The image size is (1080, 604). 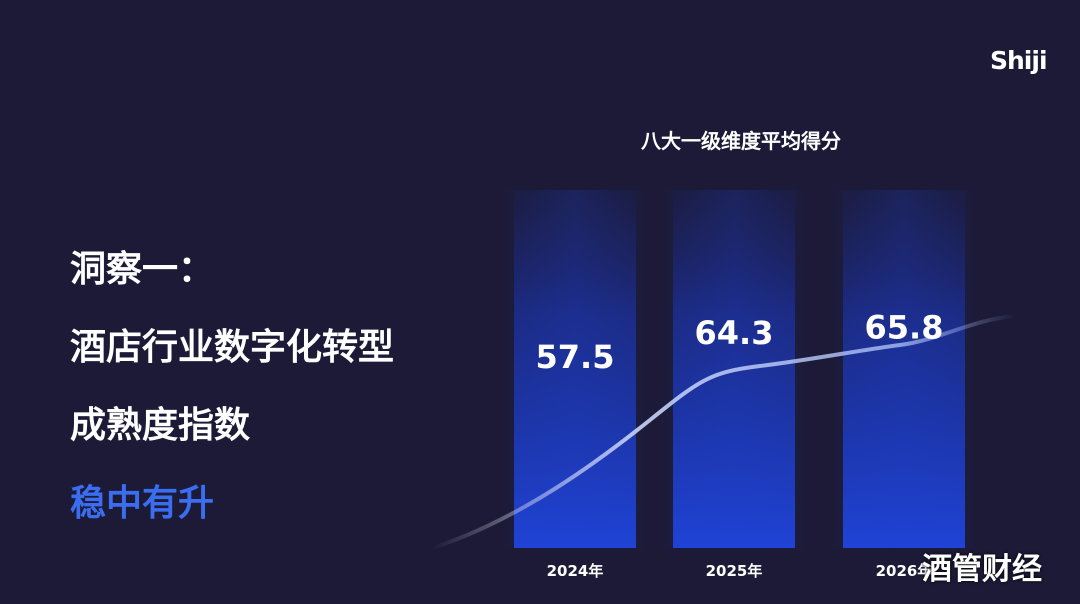 I want to click on headline-topic: 酒店行业数字化转型, so click(x=232, y=347).